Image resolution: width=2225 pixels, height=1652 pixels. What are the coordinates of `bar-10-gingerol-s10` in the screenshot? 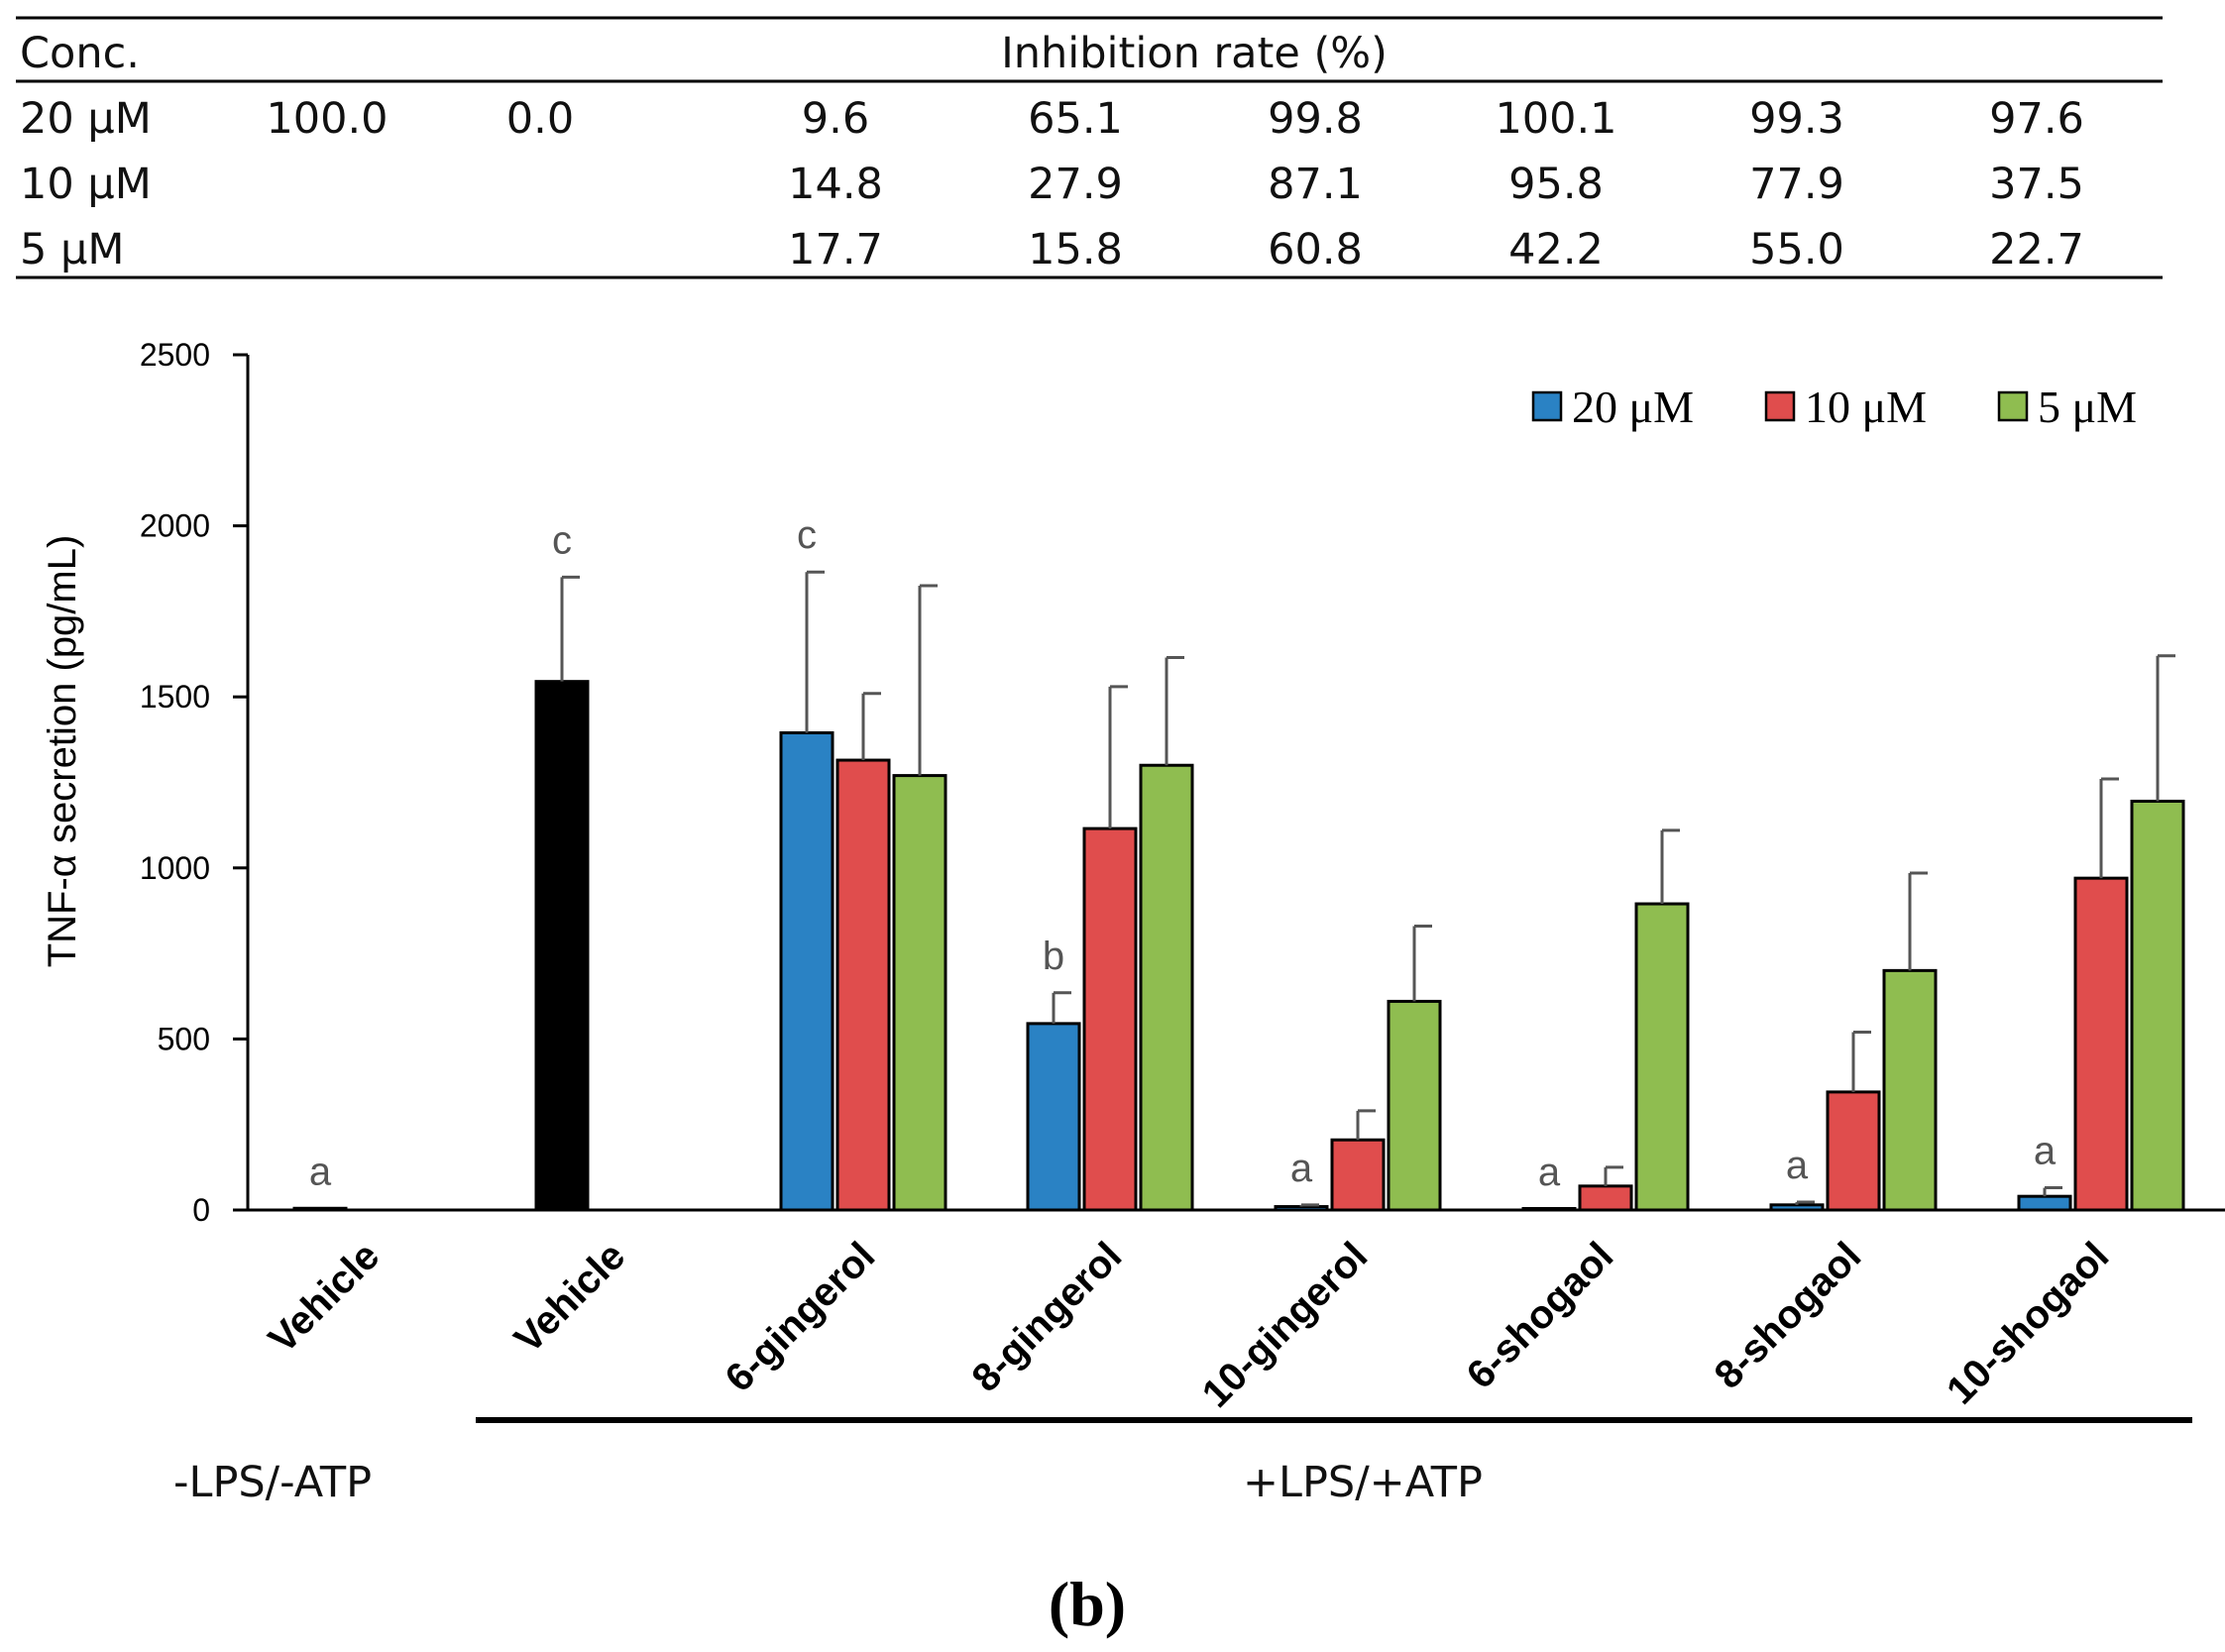 It's located at (1358, 1175).